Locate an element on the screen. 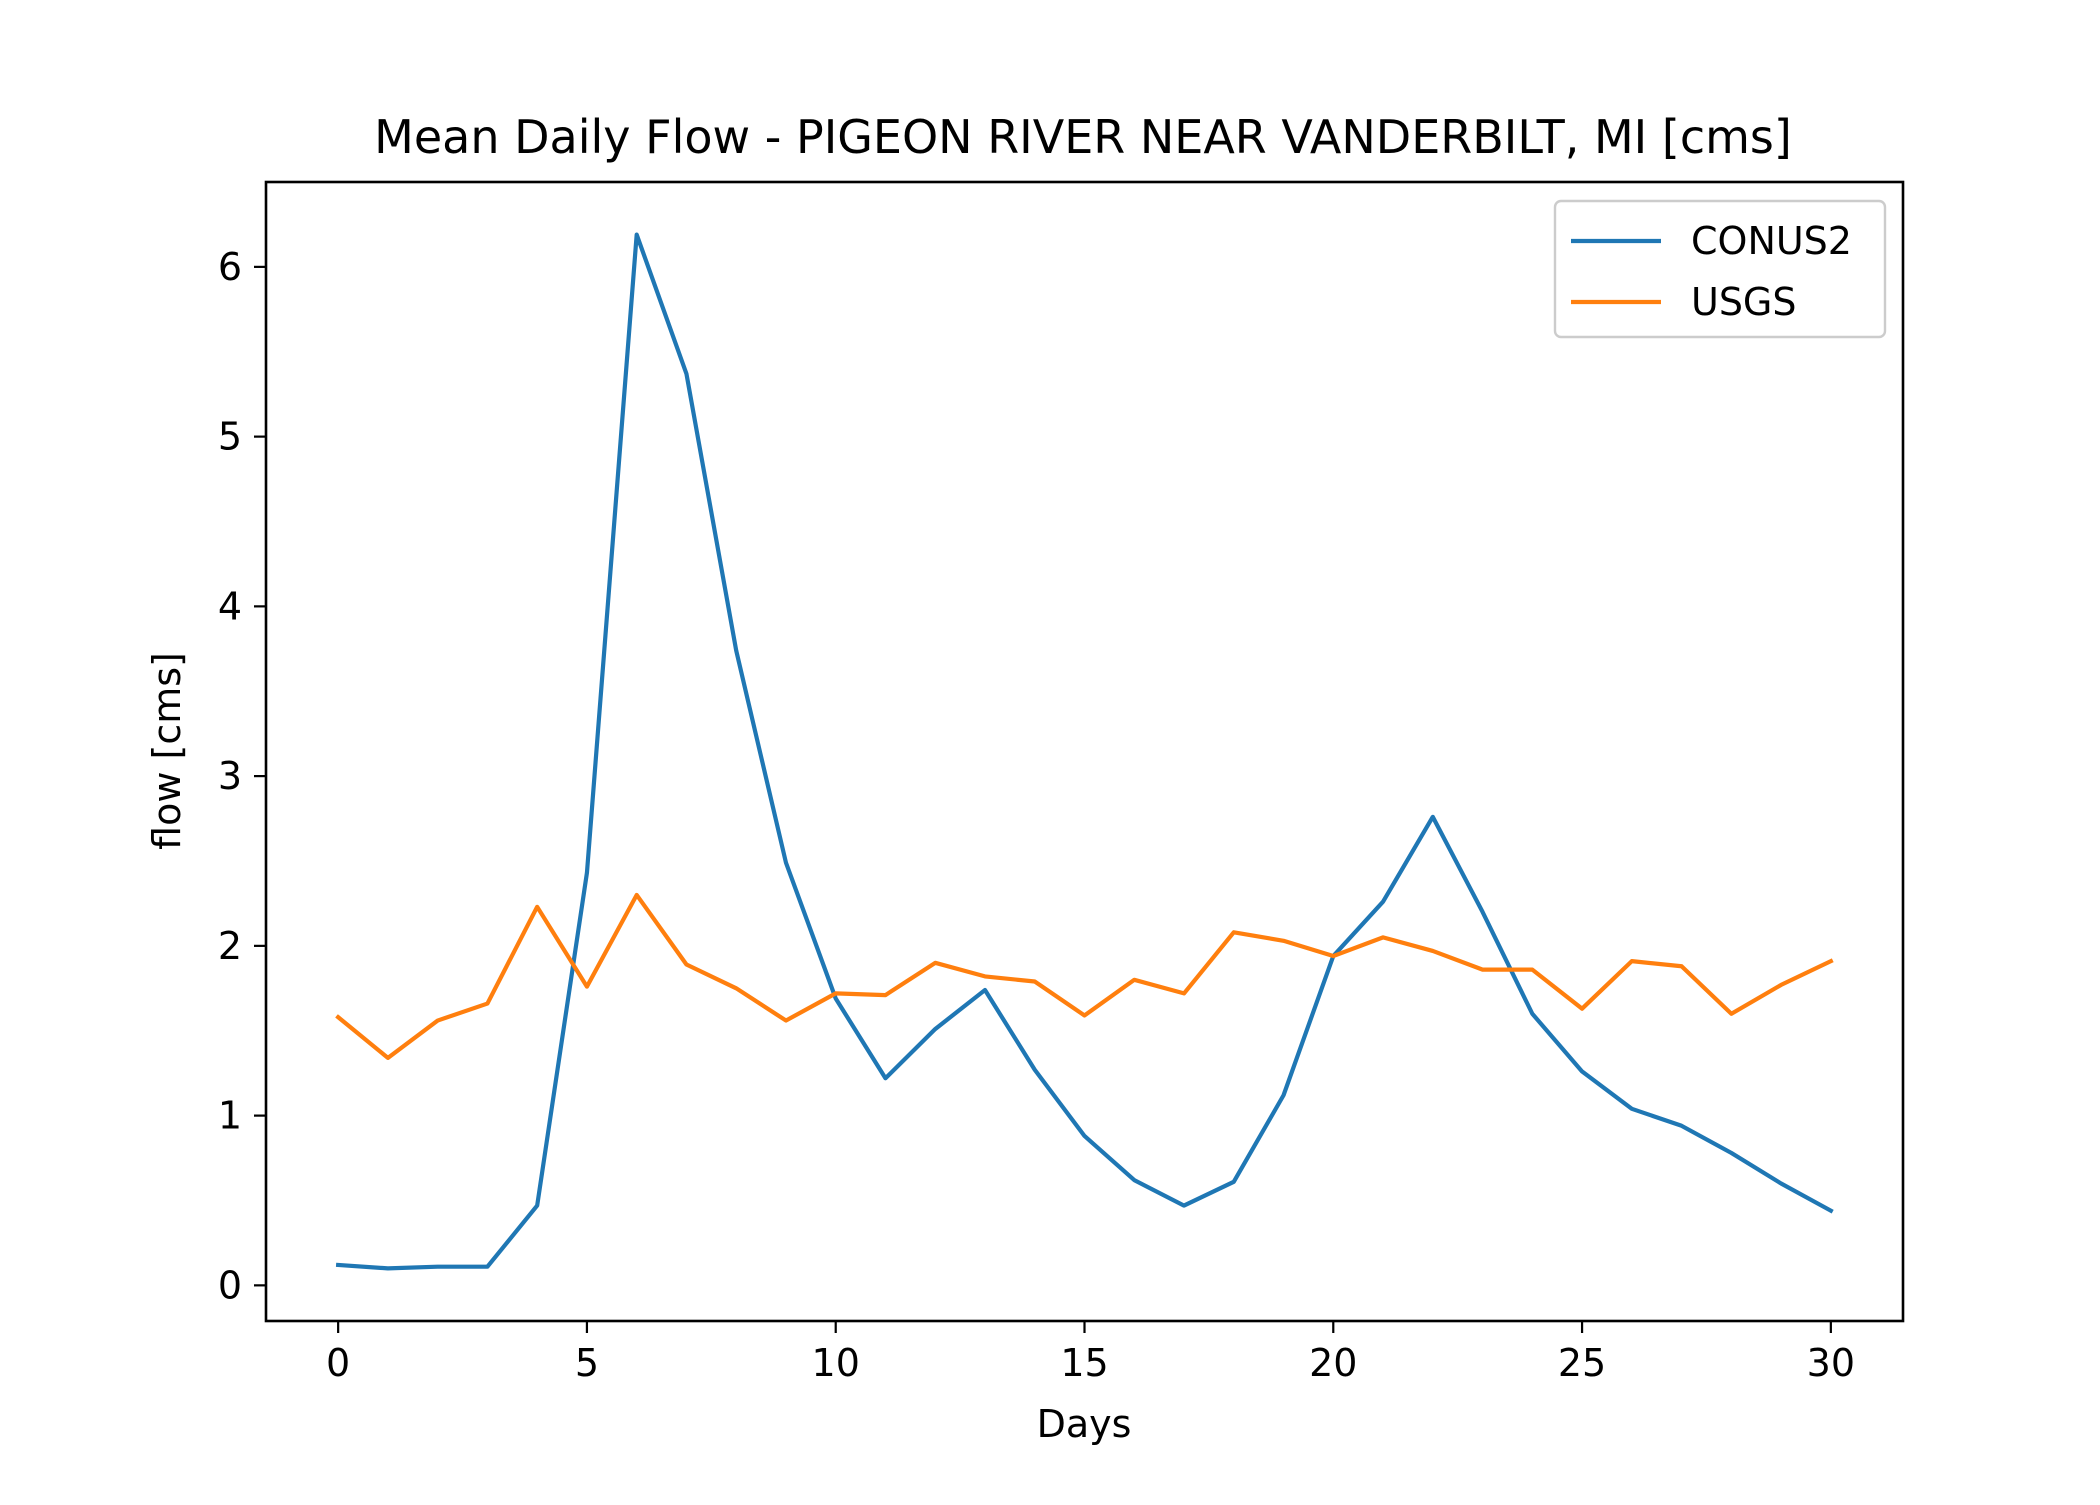 This screenshot has width=2100, height=1505. x-axis-label: Days is located at coordinates (1084, 1424).